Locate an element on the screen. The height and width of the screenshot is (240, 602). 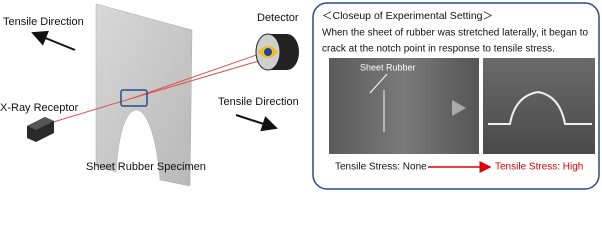
transition-arrow is located at coordinates (459, 108).